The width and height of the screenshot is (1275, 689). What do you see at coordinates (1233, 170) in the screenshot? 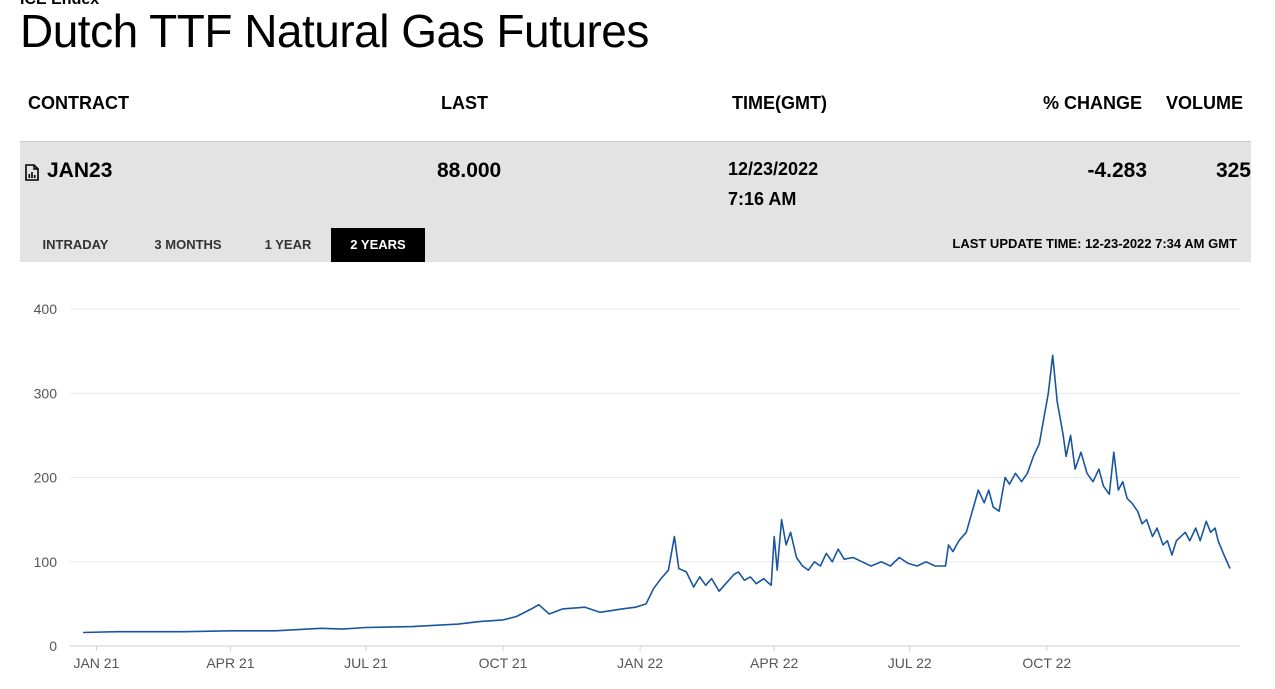
I see `volume-value: 325` at bounding box center [1233, 170].